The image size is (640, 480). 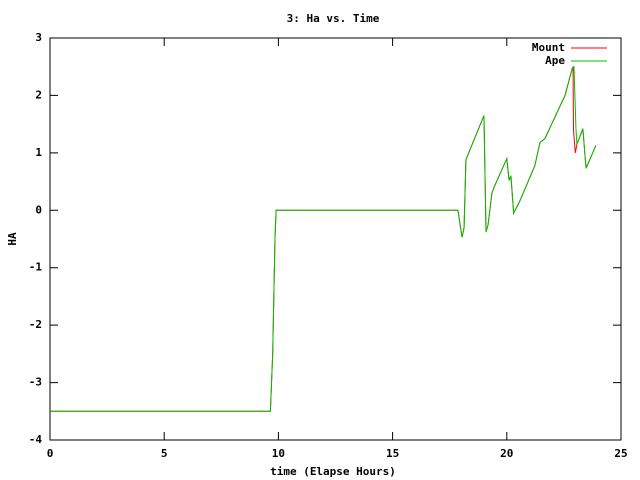 I want to click on x-tick-label: 15, so click(x=392, y=453).